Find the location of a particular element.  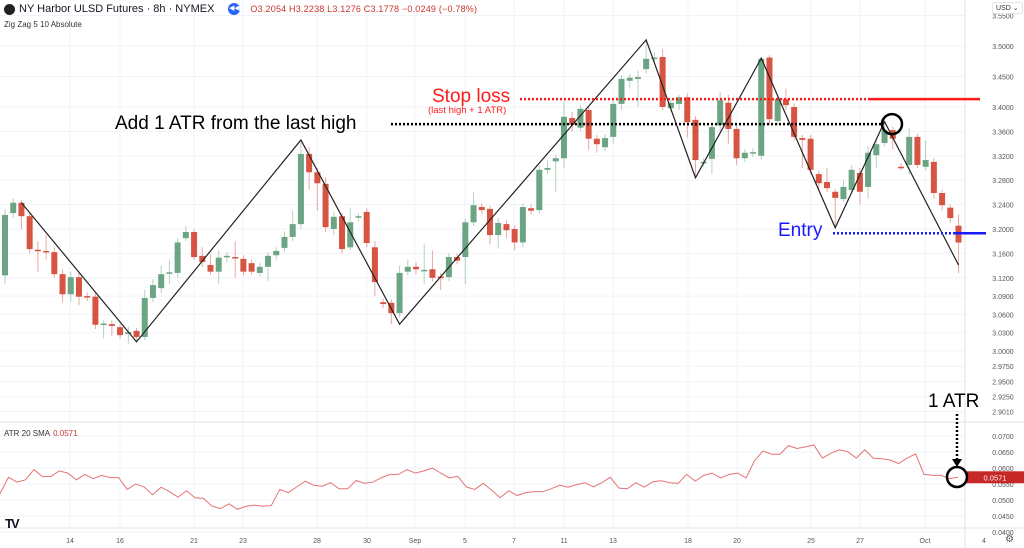

price-tick-label: 2.9010 is located at coordinates (1003, 412).